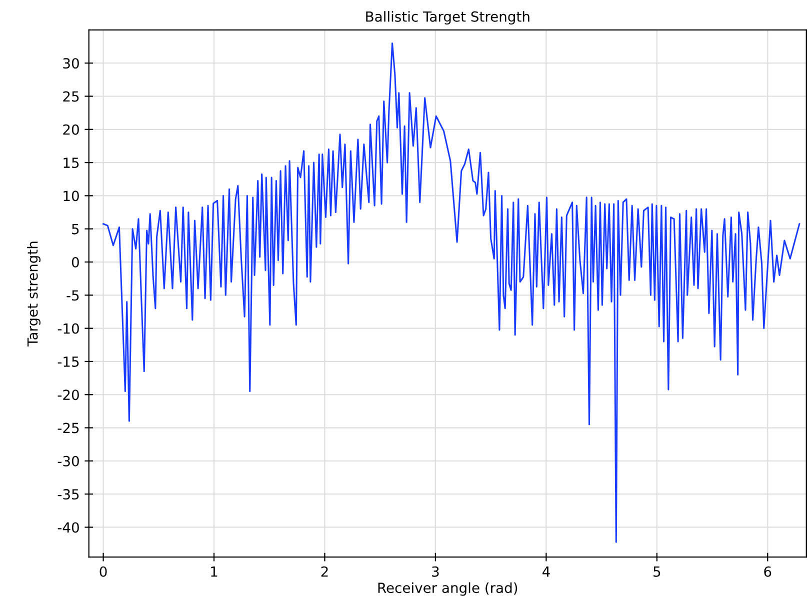 The width and height of the screenshot is (808, 599). I want to click on y-tick-label: -35, so click(68, 494).